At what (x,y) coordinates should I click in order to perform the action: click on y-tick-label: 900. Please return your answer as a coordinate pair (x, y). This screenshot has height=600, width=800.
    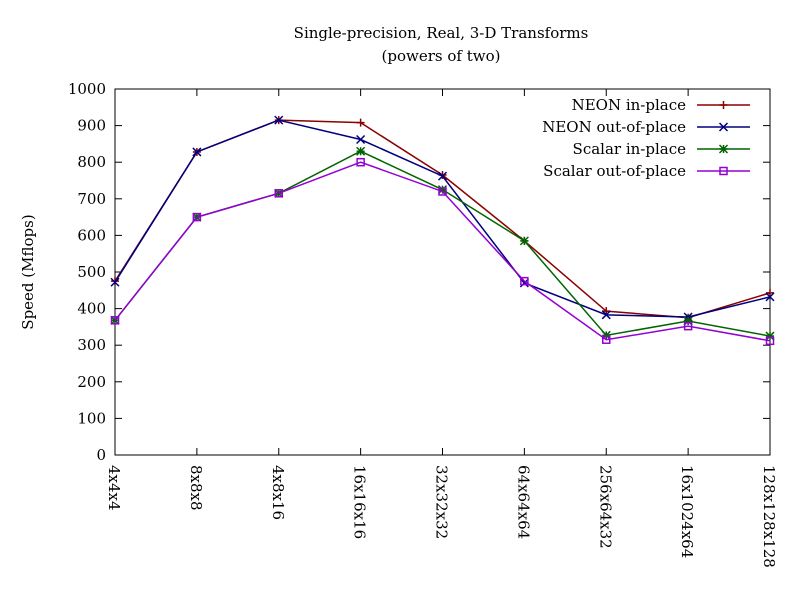
    Looking at the image, I should click on (91, 126).